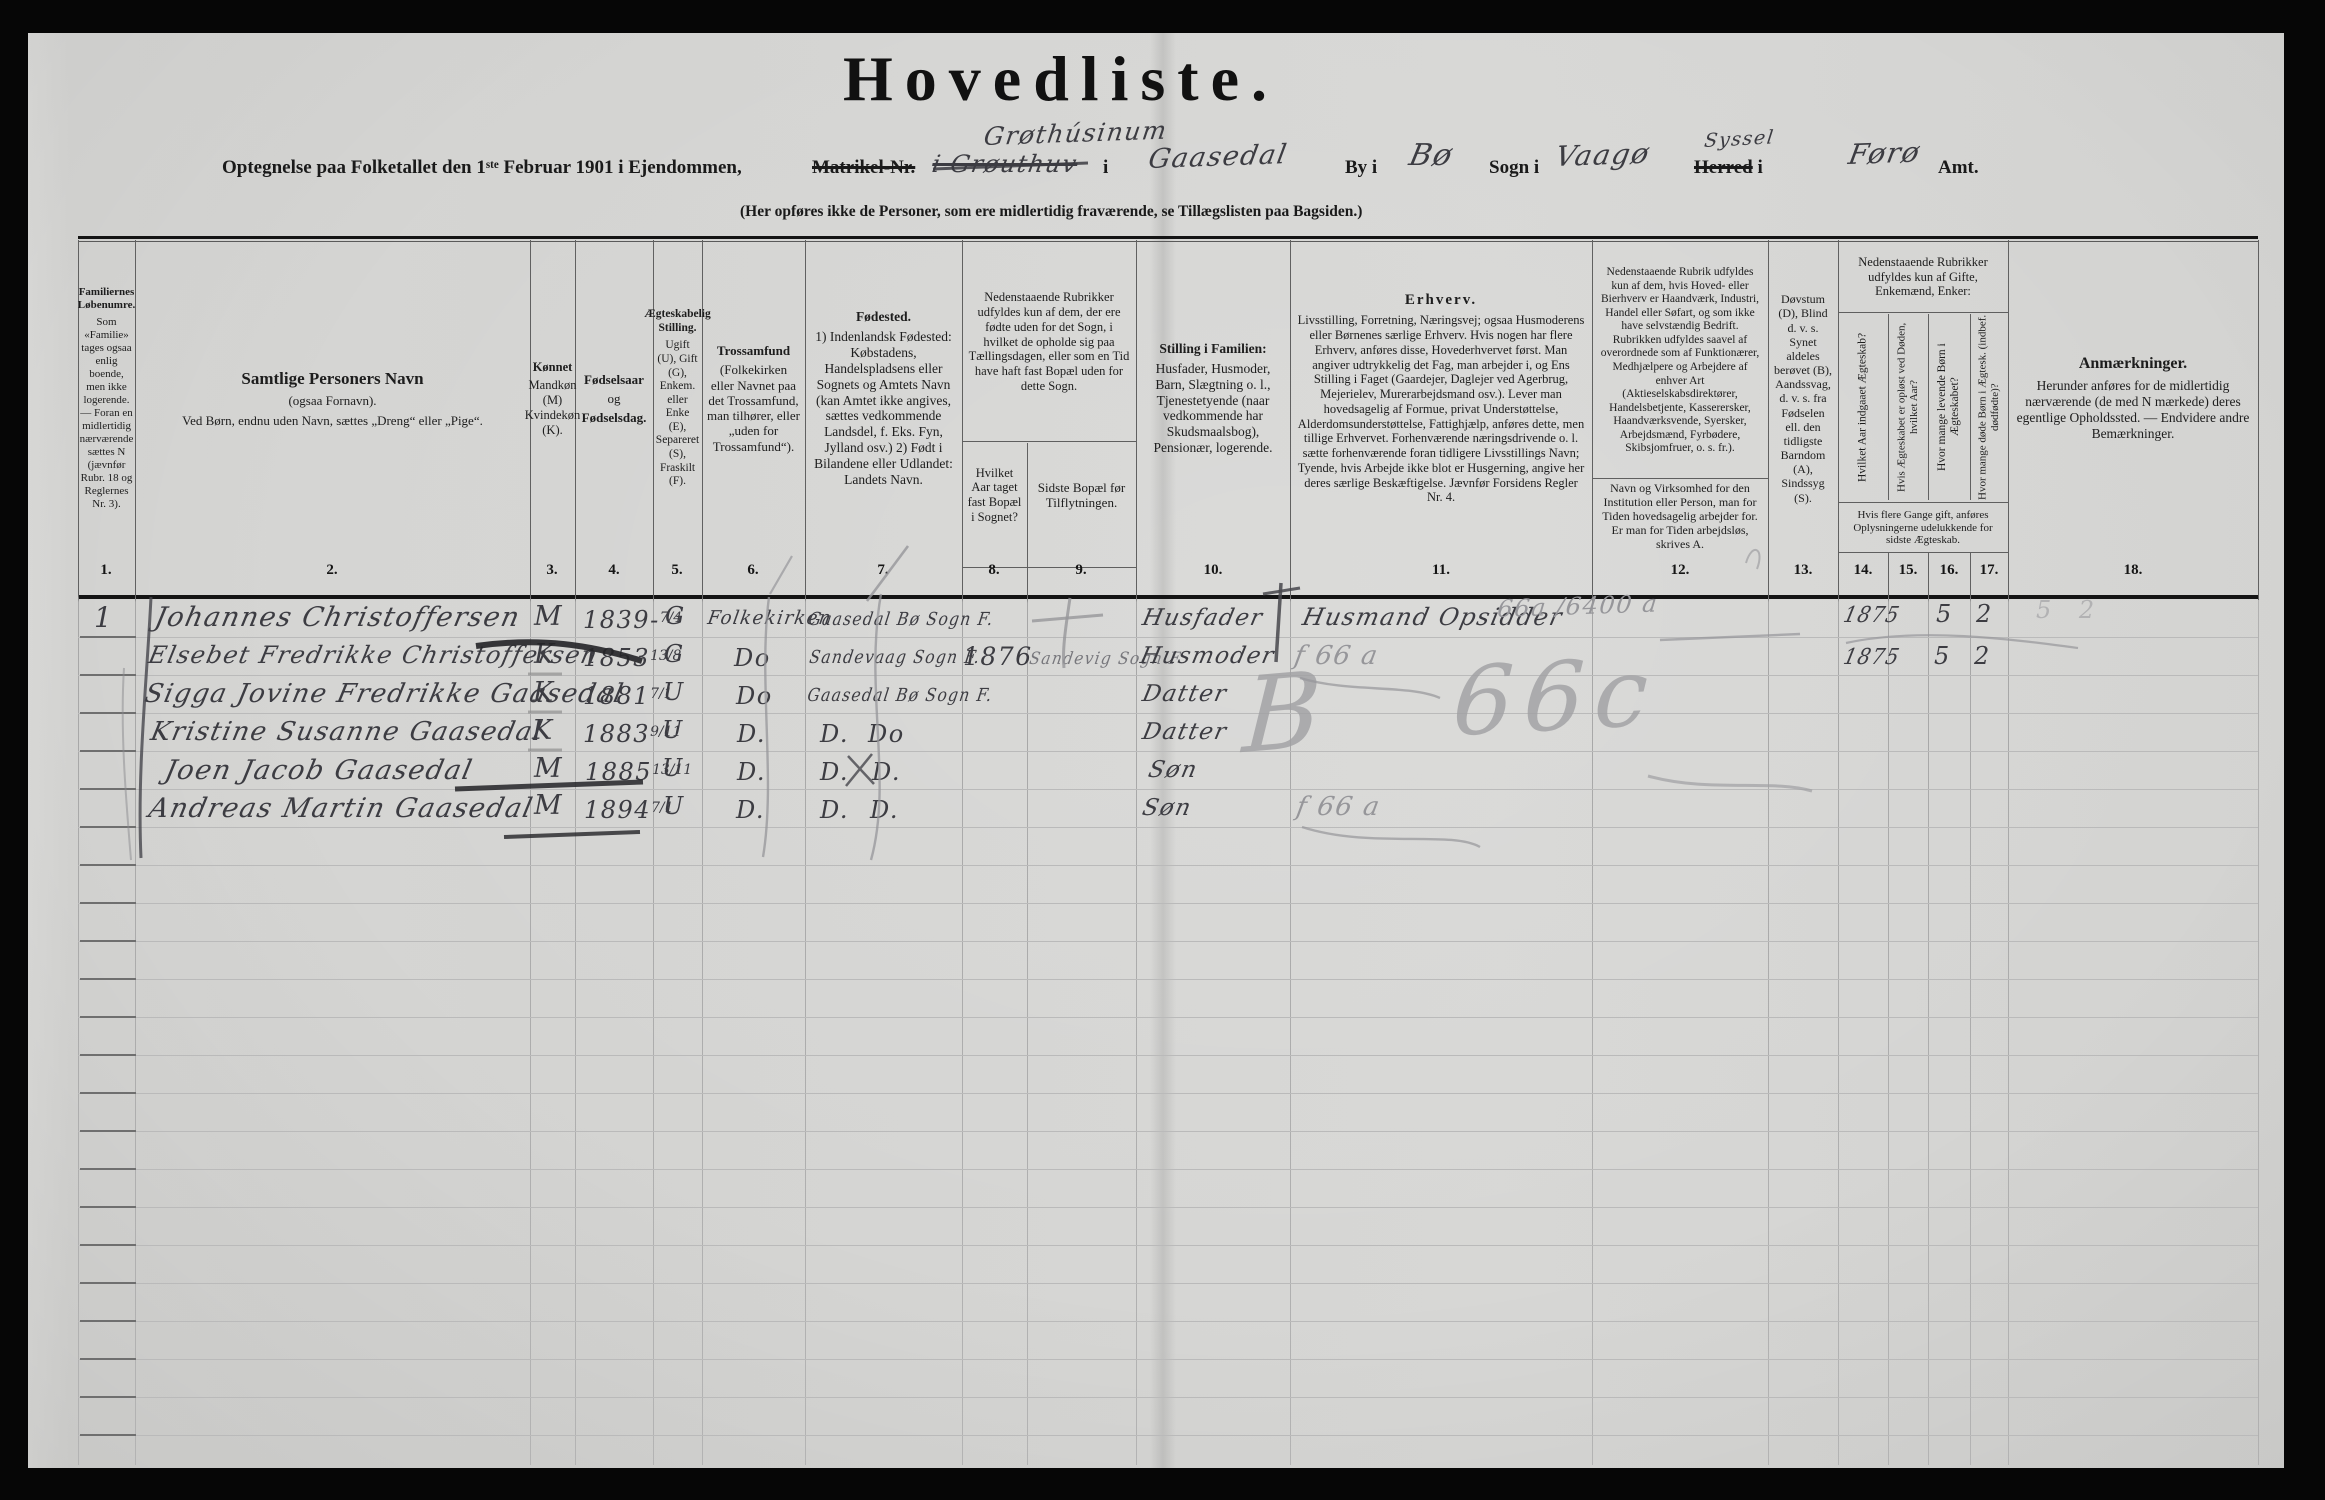  I want to click on row6-name: Andreas Martin Gaasedal, so click(341, 808).